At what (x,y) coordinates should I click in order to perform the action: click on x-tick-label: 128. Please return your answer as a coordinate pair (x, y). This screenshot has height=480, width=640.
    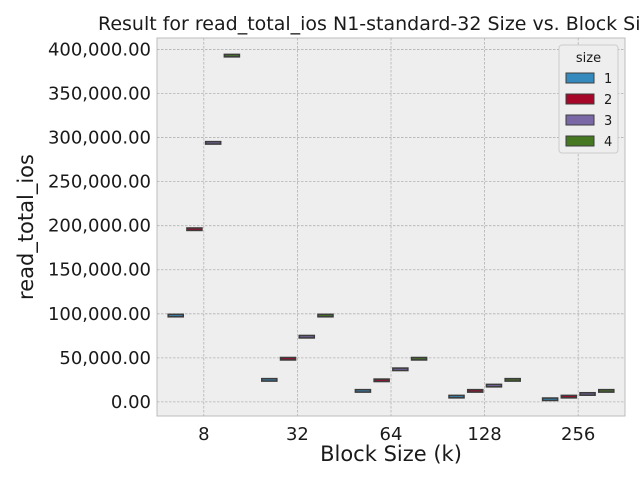
    Looking at the image, I should click on (484, 434).